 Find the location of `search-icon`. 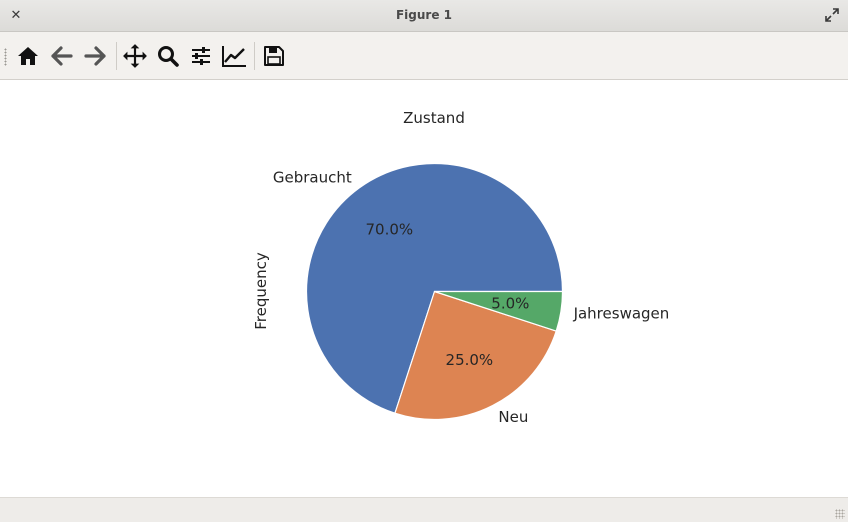

search-icon is located at coordinates (168, 56).